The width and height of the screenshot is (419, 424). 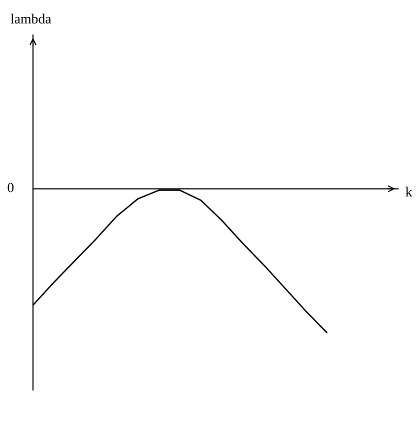 What do you see at coordinates (31, 19) in the screenshot?
I see `text: lambda` at bounding box center [31, 19].